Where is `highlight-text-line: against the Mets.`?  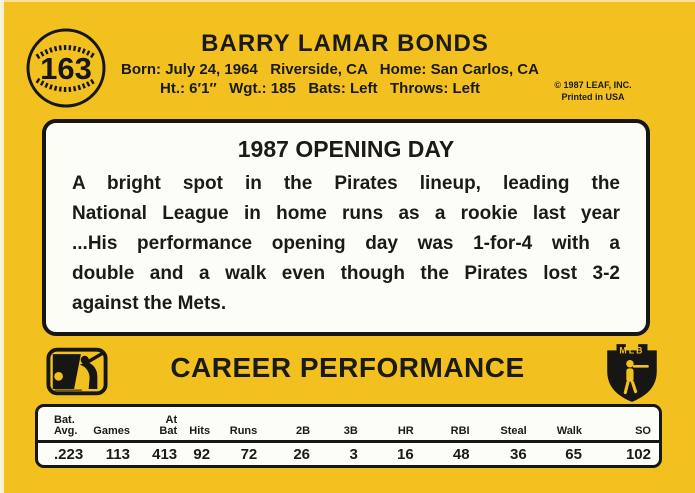
highlight-text-line: against the Mets. is located at coordinates (149, 303).